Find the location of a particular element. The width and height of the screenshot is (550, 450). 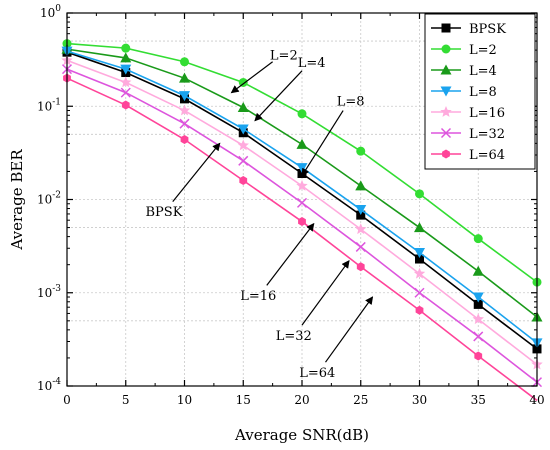

legend-item-l-4: L=4 is located at coordinates (464, 71).